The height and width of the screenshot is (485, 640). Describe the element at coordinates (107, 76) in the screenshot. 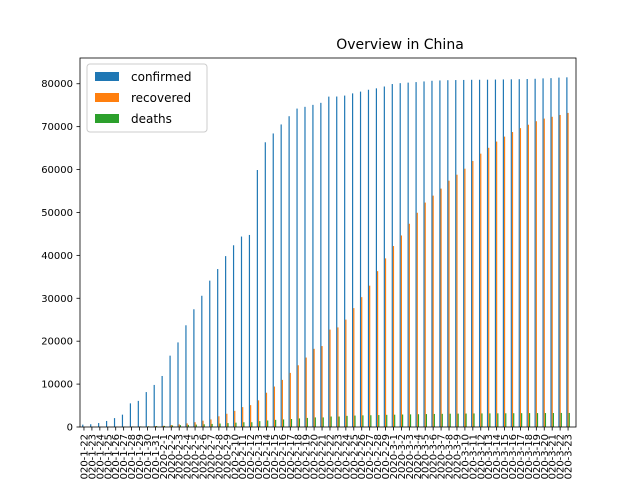

I see `legend-swatch-confirmed` at that location.